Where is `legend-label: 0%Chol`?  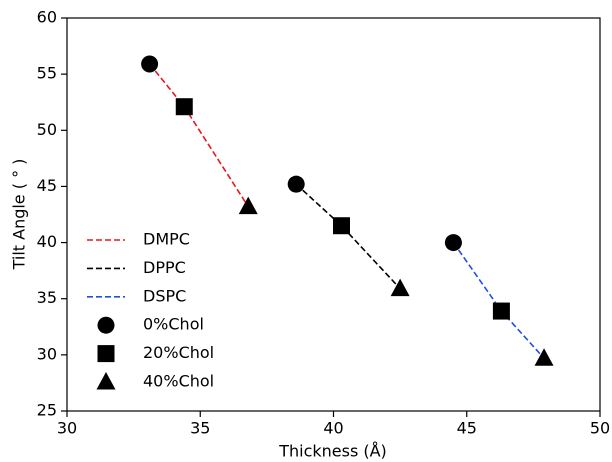
legend-label: 0%Chol is located at coordinates (173, 324).